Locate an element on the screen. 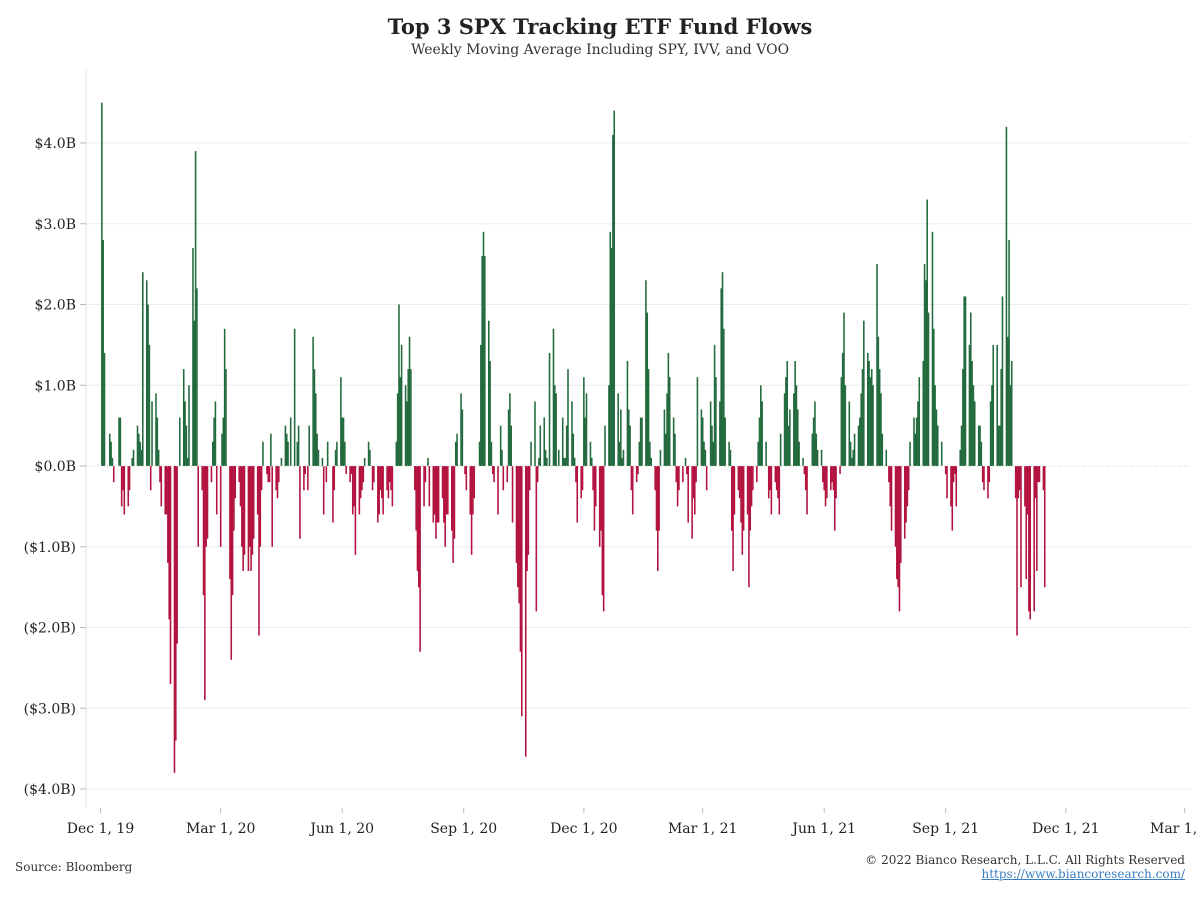  y-tick-label: $3.0B is located at coordinates (55, 225).